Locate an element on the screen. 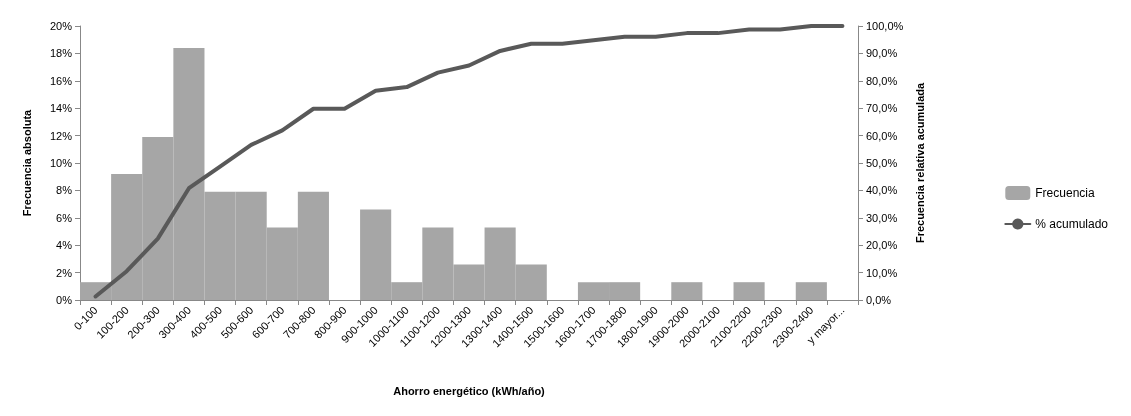  y-tick-label: 10% is located at coordinates (61, 163).